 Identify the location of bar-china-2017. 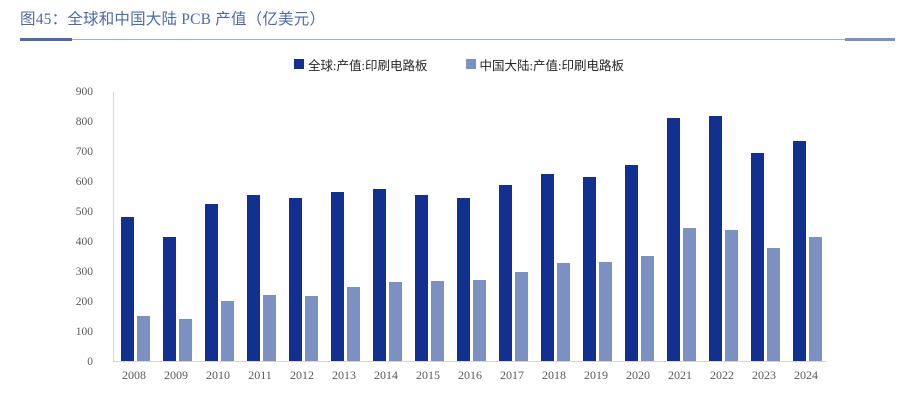
(521, 316).